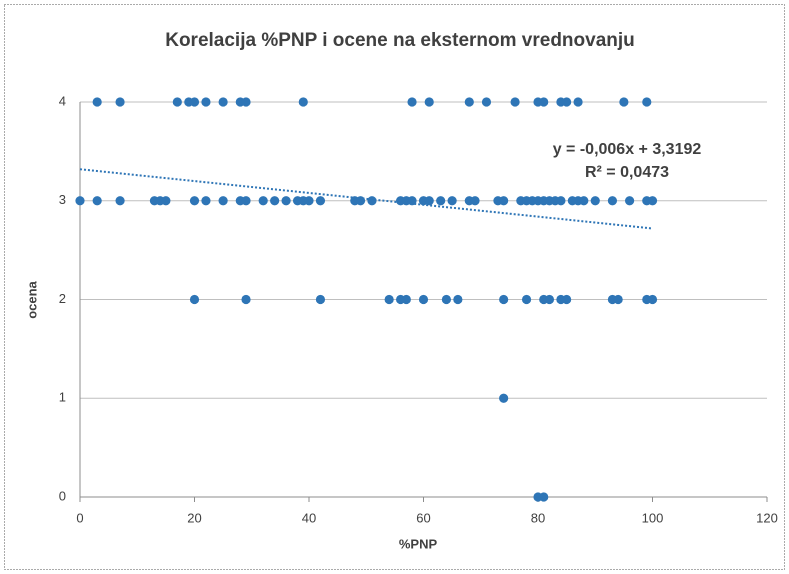  I want to click on trendline-equation: y = -0,006x + 3,3192, so click(627, 149).